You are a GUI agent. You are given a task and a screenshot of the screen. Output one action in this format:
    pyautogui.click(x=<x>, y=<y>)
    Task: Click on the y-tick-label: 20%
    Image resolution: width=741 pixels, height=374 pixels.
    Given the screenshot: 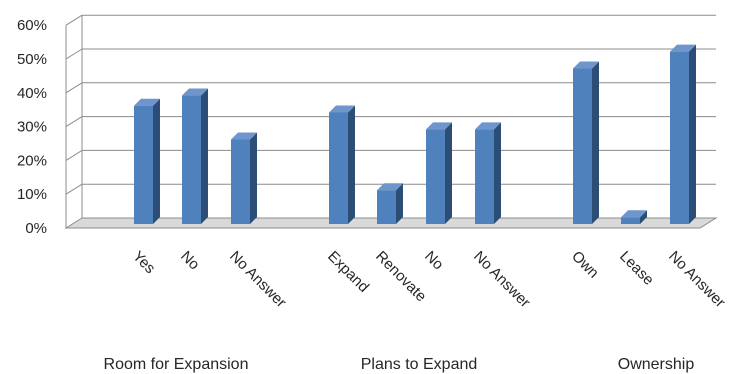 What is the action you would take?
    pyautogui.click(x=32, y=160)
    